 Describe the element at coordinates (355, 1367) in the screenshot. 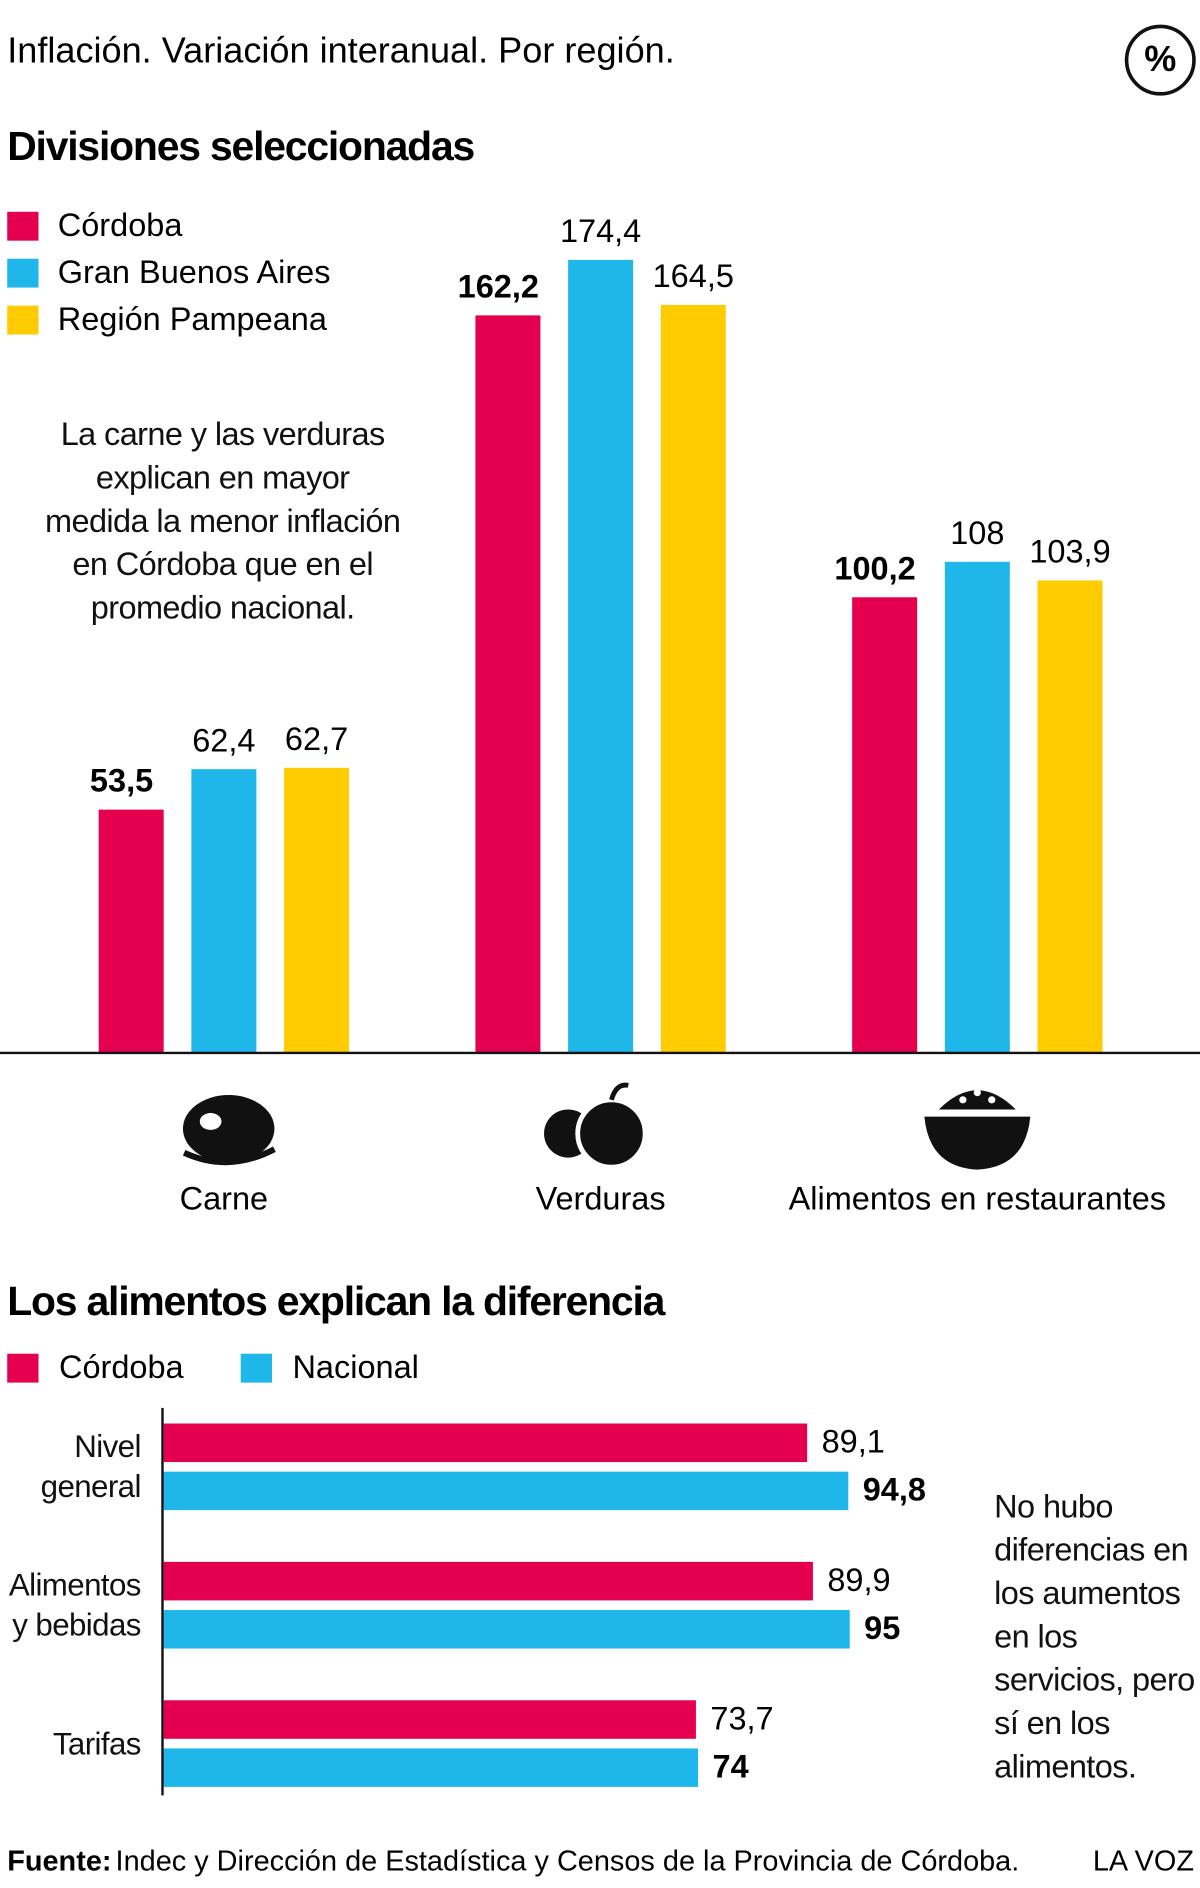

I see `legend-label: Nacional` at that location.